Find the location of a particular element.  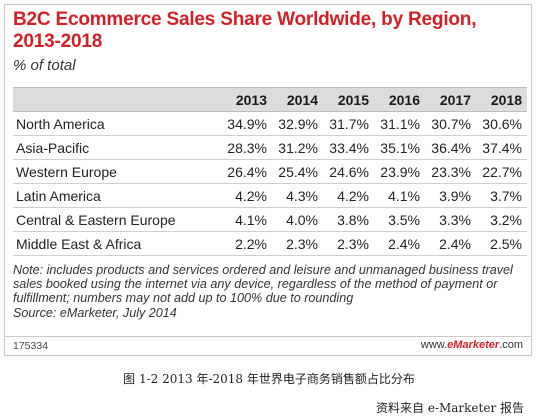

value-cell: 30.7% is located at coordinates (450, 123).